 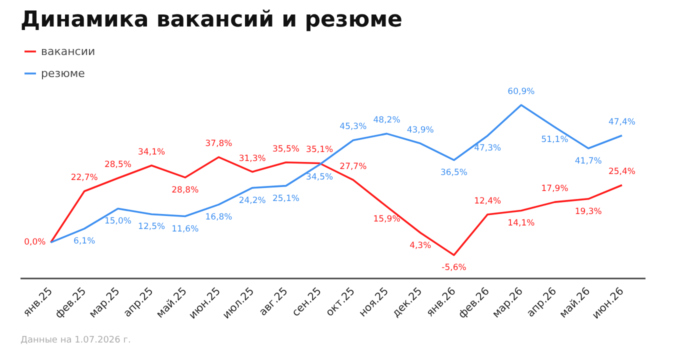 I want to click on data-label: 34,1%, so click(x=152, y=153).